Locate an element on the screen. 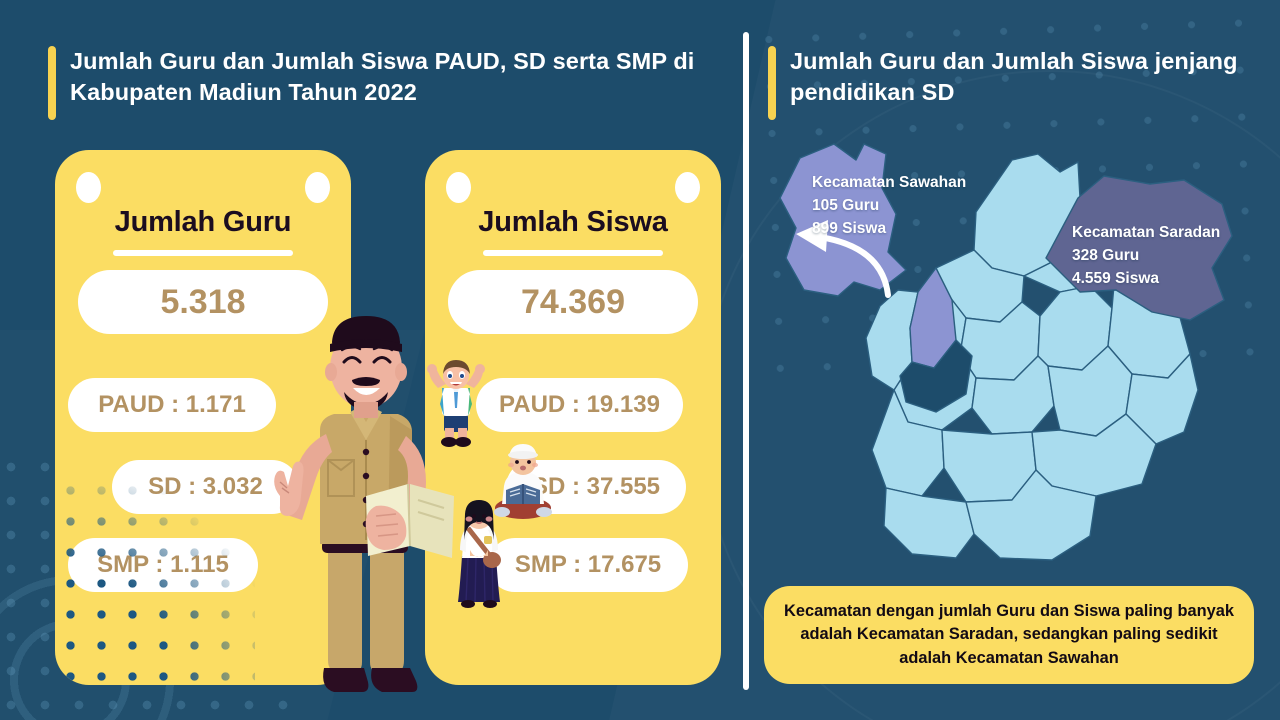 The width and height of the screenshot is (1280, 720). panel-divider is located at coordinates (746, 361).